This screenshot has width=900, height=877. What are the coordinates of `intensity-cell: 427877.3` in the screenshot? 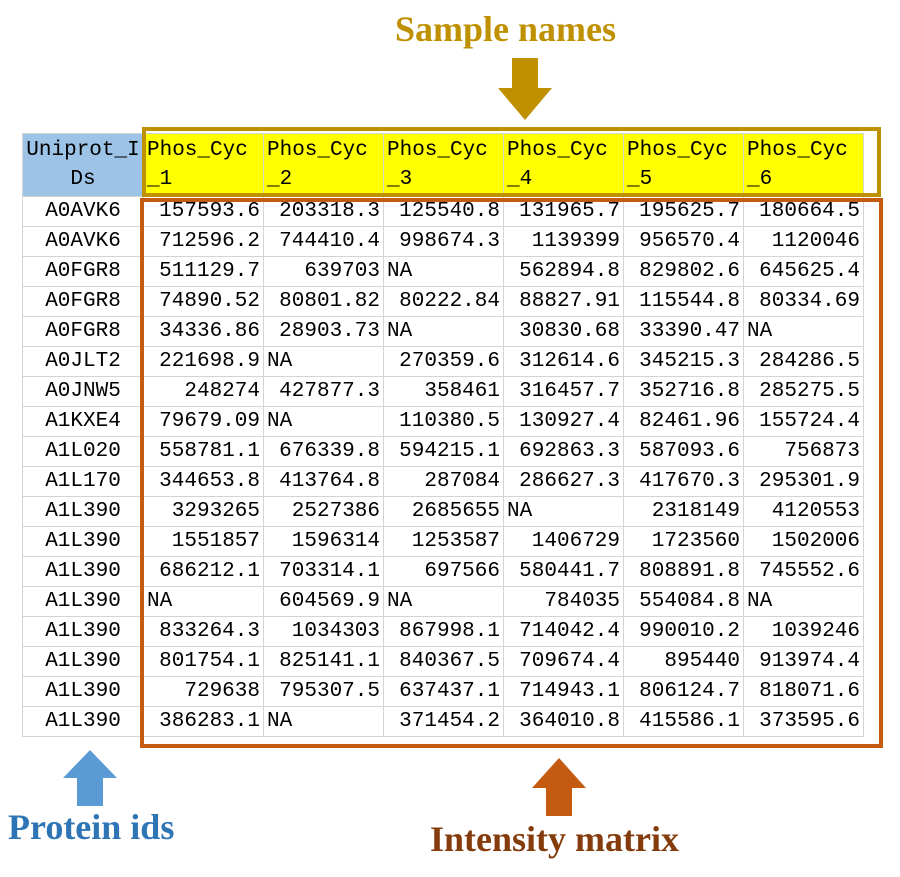 It's located at (323, 391).